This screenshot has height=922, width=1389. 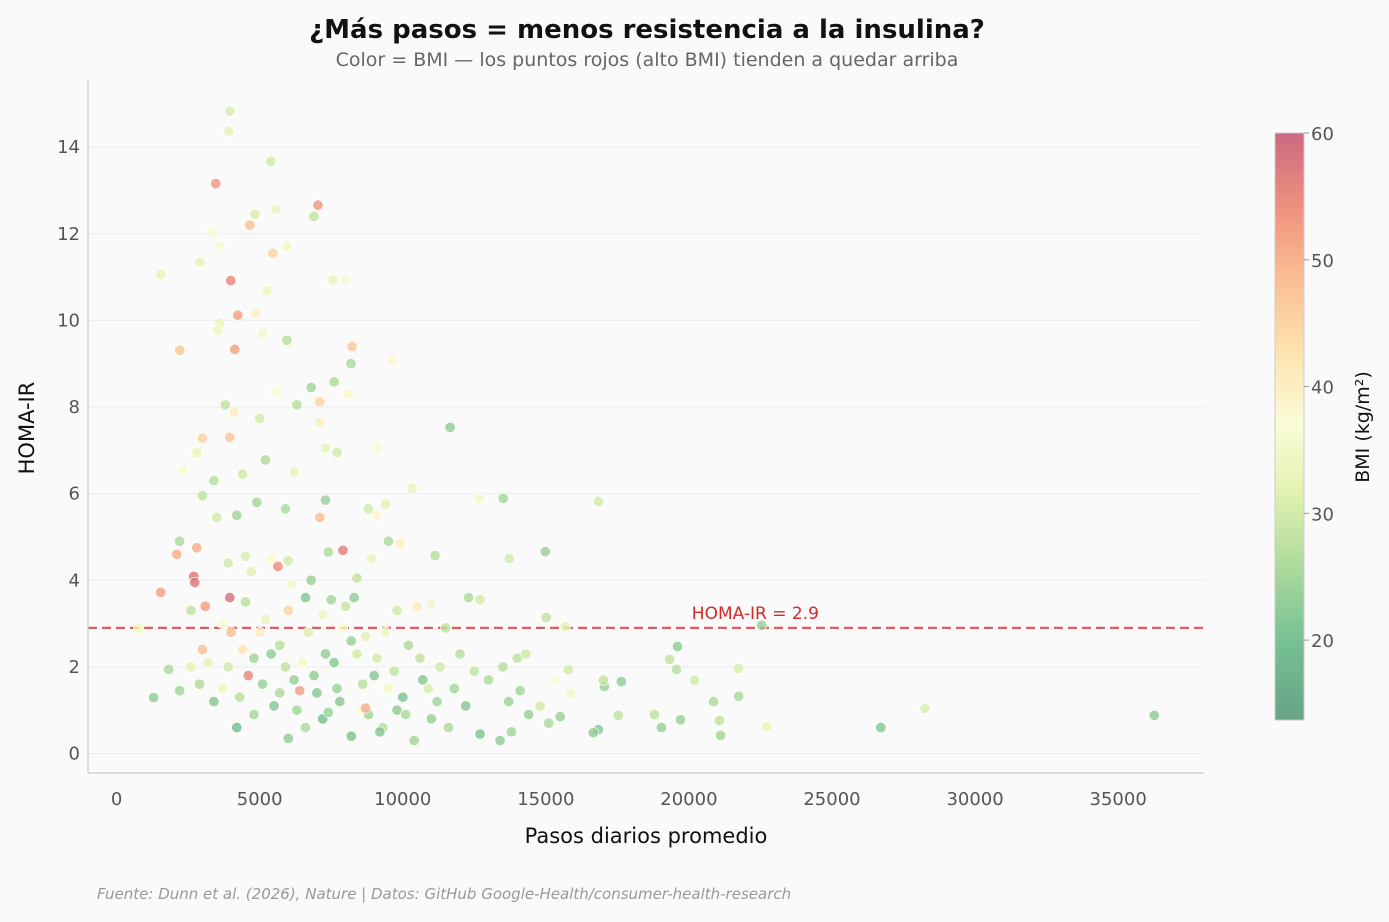 I want to click on colorbar-tick-label: 20, so click(x=1322, y=641).